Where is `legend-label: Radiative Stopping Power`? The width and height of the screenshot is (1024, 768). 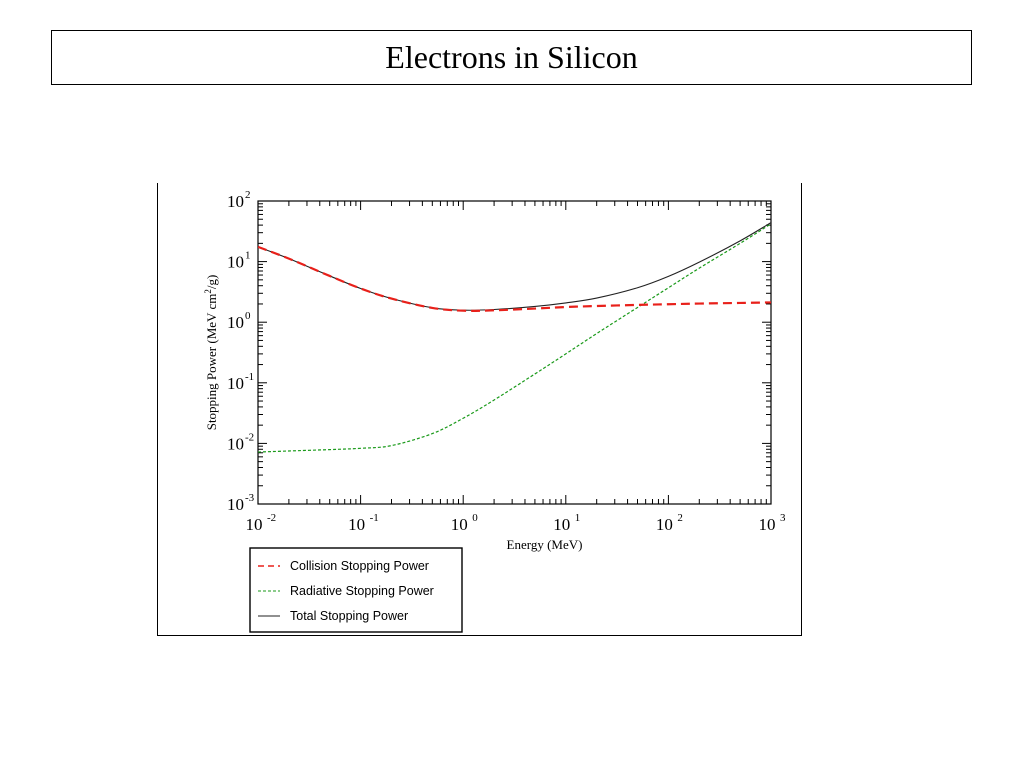 legend-label: Radiative Stopping Power is located at coordinates (362, 591).